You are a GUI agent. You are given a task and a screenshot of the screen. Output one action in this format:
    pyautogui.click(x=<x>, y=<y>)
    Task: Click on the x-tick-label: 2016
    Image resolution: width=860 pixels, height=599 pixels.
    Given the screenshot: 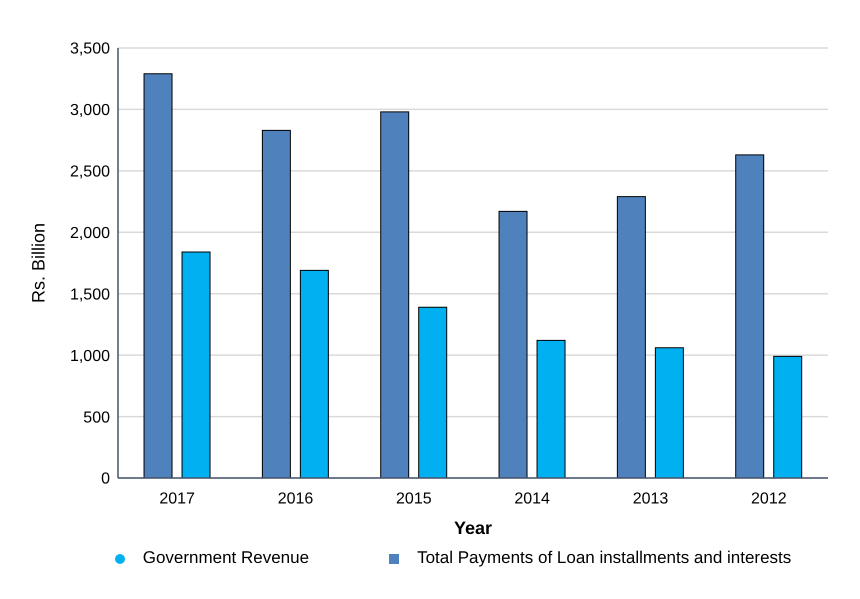 What is the action you would take?
    pyautogui.click(x=296, y=499)
    